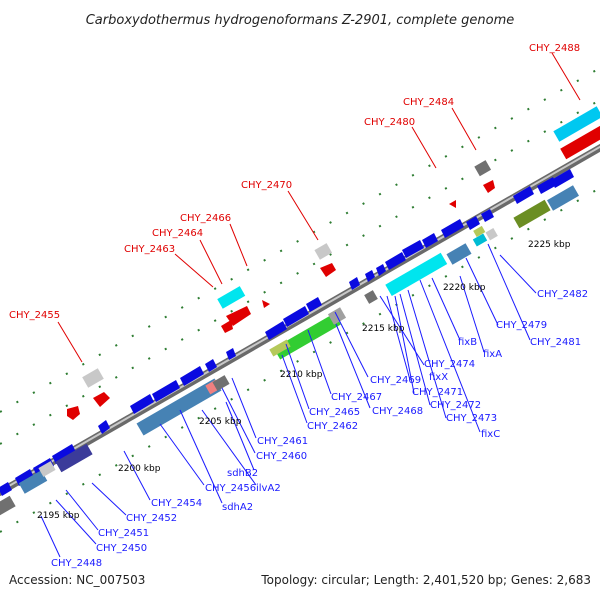 This screenshot has width=600, height=600. I want to click on kbp-2205-label: 2205 kbp, so click(220, 422).